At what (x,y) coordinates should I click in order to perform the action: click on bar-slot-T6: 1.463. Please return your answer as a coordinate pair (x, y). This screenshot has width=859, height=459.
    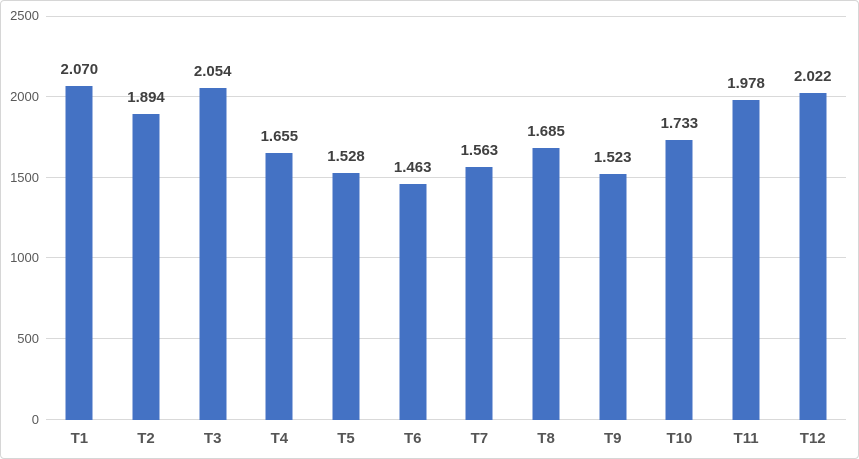
    Looking at the image, I should click on (412, 218).